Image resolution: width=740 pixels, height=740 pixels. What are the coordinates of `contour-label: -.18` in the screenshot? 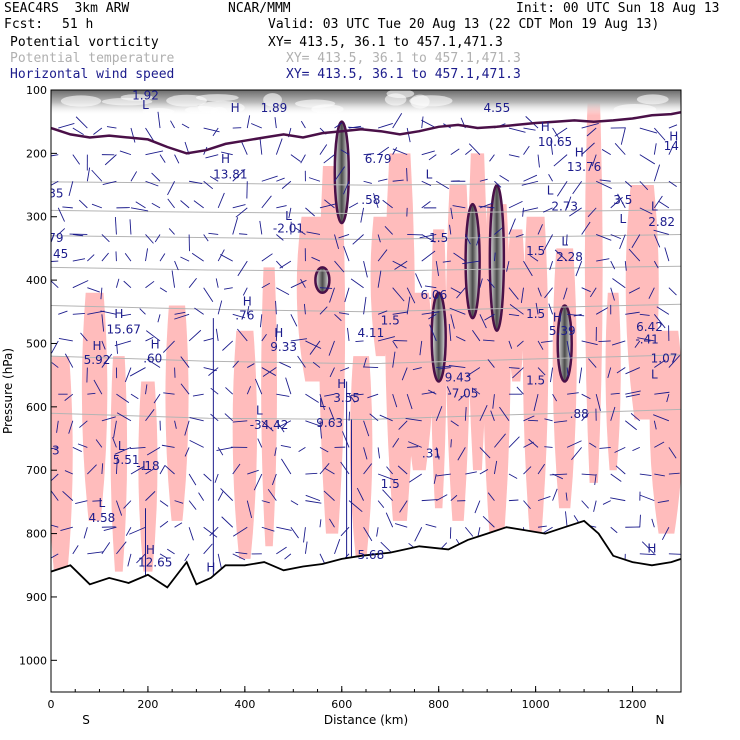 It's located at (147, 466).